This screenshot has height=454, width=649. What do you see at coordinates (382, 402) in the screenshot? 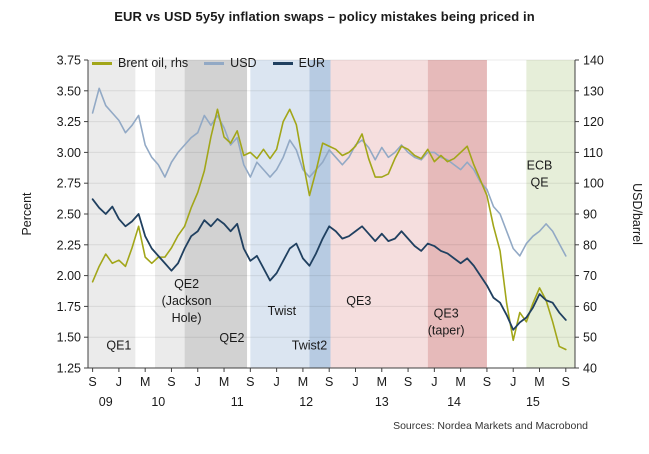
I see `year-label: 13` at bounding box center [382, 402].